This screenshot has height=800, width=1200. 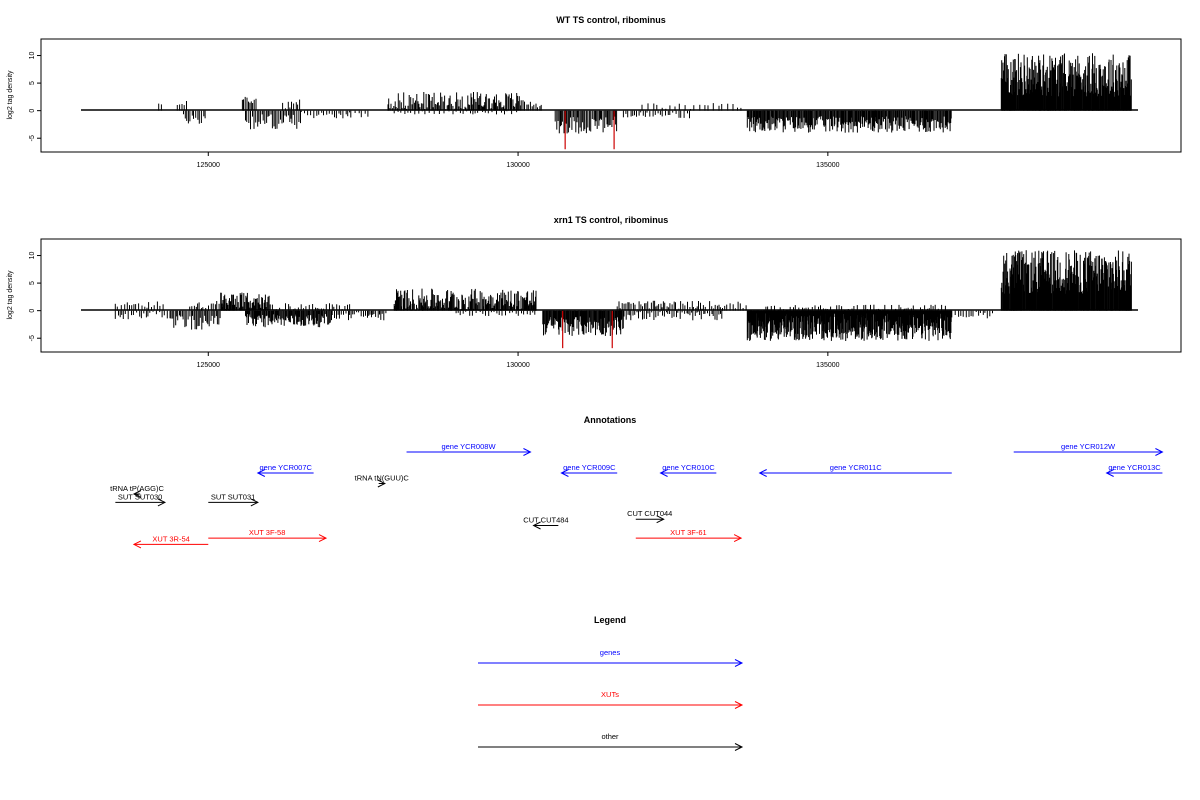 I want to click on feature-label: SUT SUT030, so click(x=140, y=496).